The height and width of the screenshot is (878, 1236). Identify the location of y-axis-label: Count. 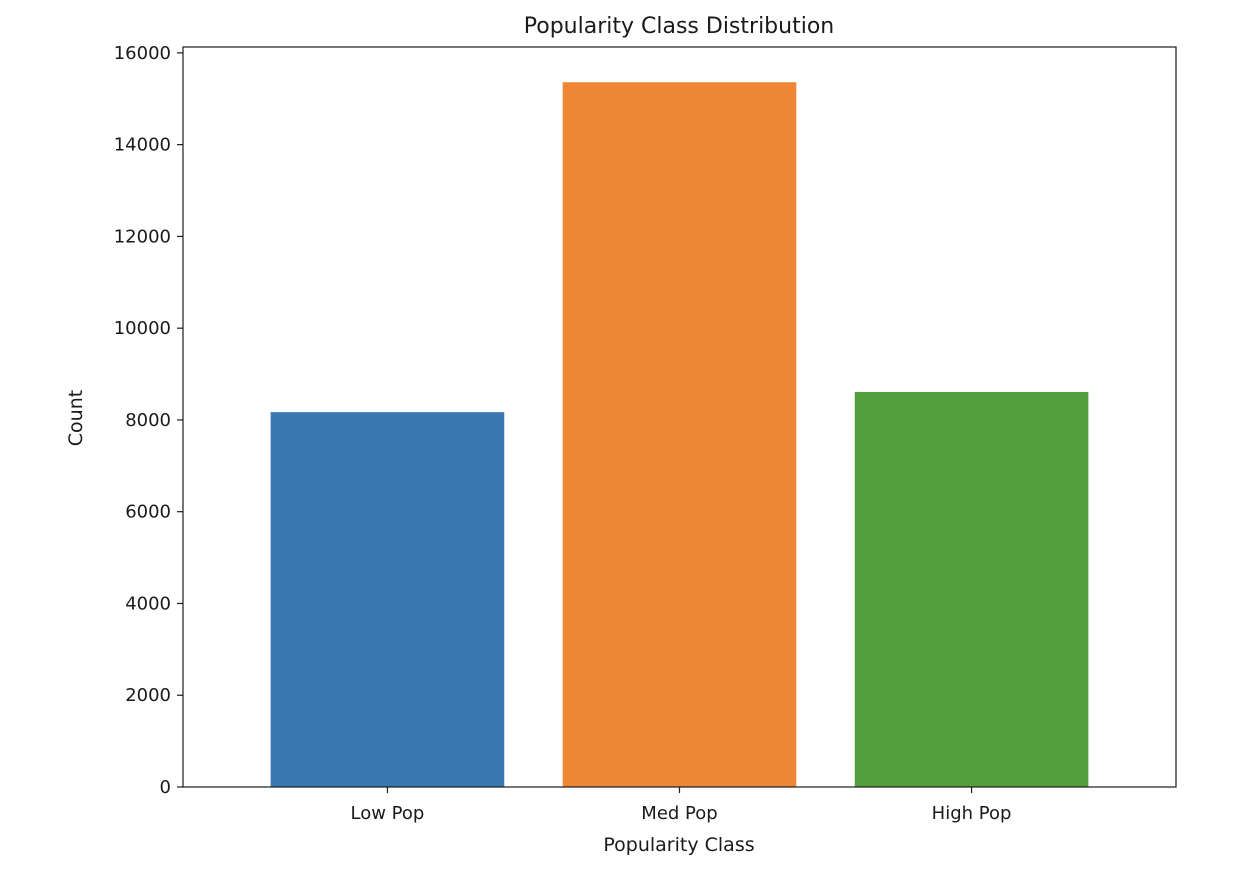
(76, 418).